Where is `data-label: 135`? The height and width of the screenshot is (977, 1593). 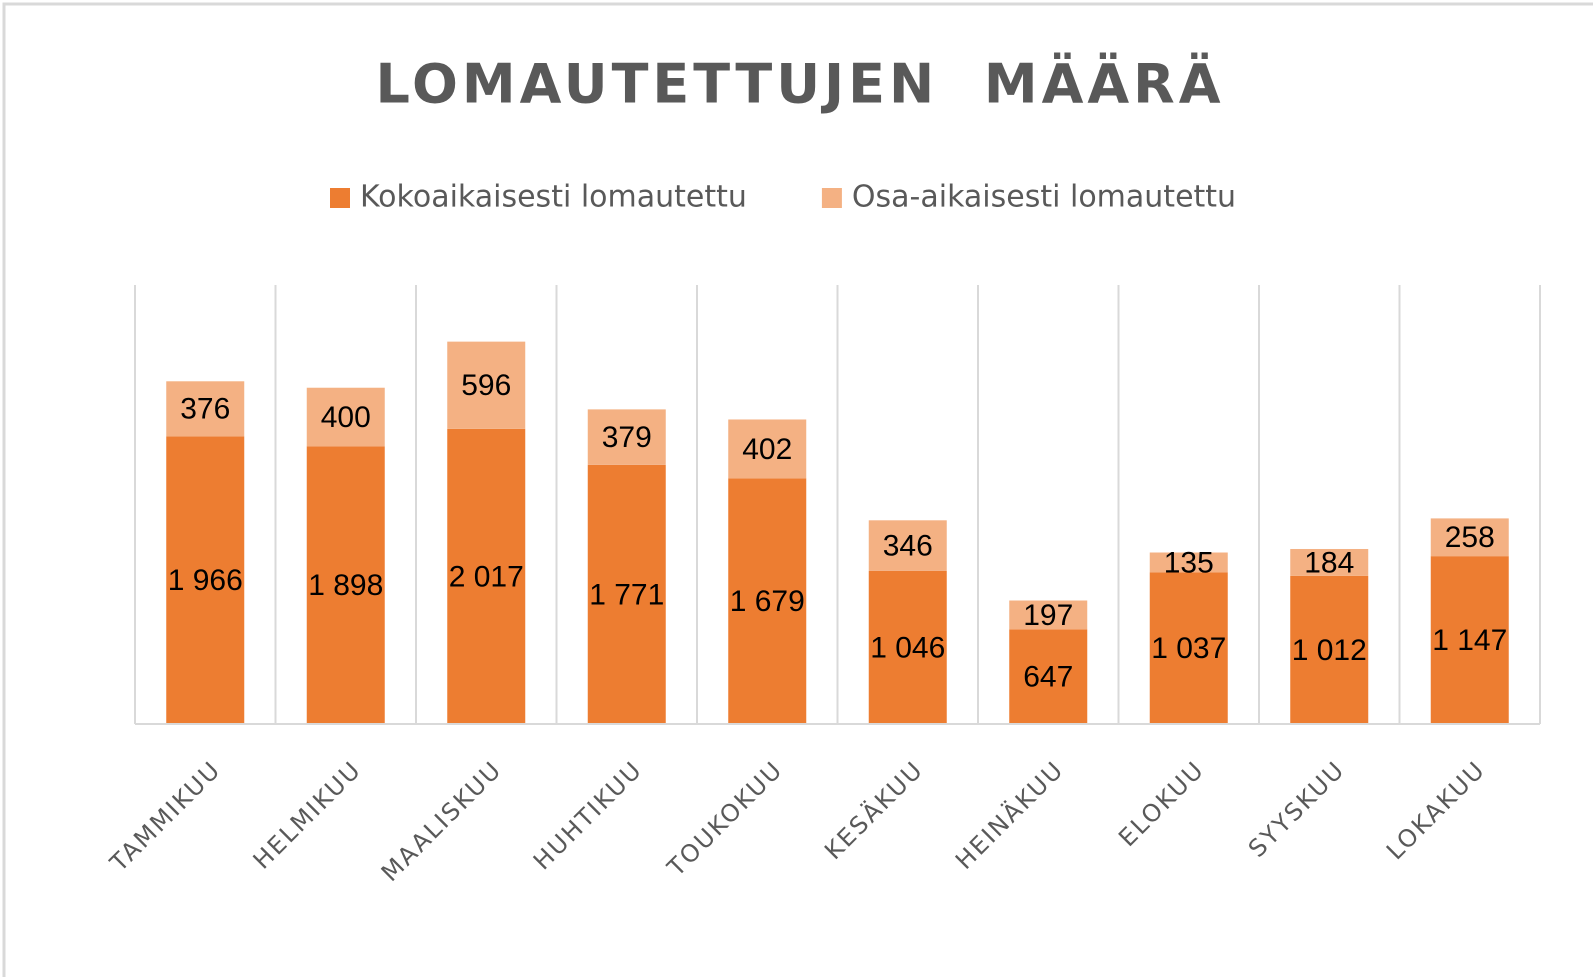 data-label: 135 is located at coordinates (1189, 562).